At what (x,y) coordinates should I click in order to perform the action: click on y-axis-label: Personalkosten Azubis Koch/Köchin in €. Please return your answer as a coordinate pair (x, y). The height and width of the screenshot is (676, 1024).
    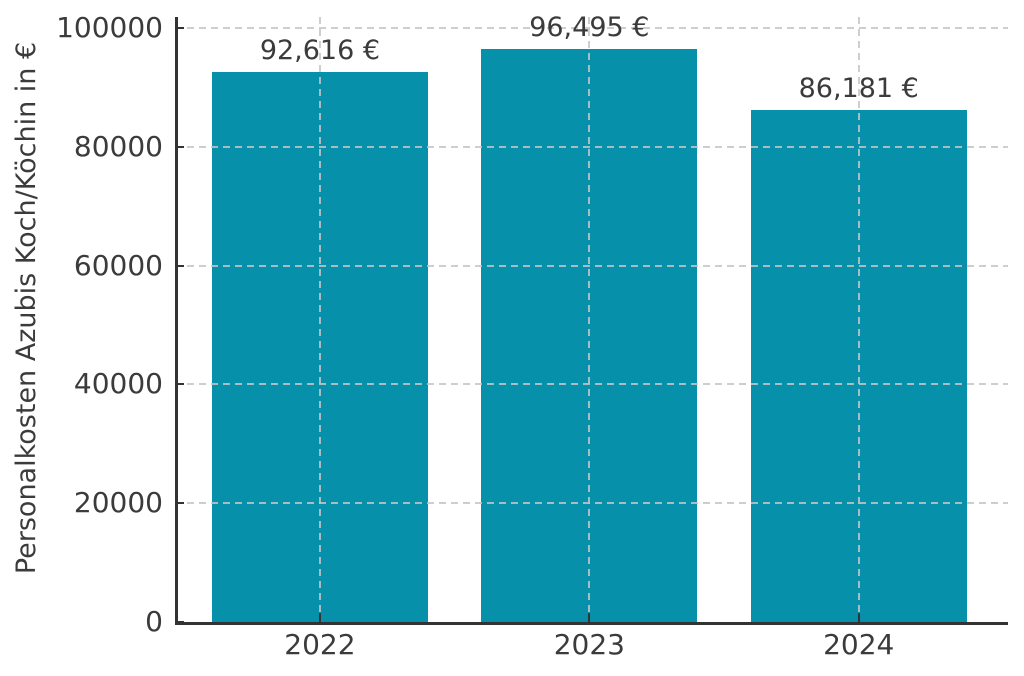
    Looking at the image, I should click on (26, 308).